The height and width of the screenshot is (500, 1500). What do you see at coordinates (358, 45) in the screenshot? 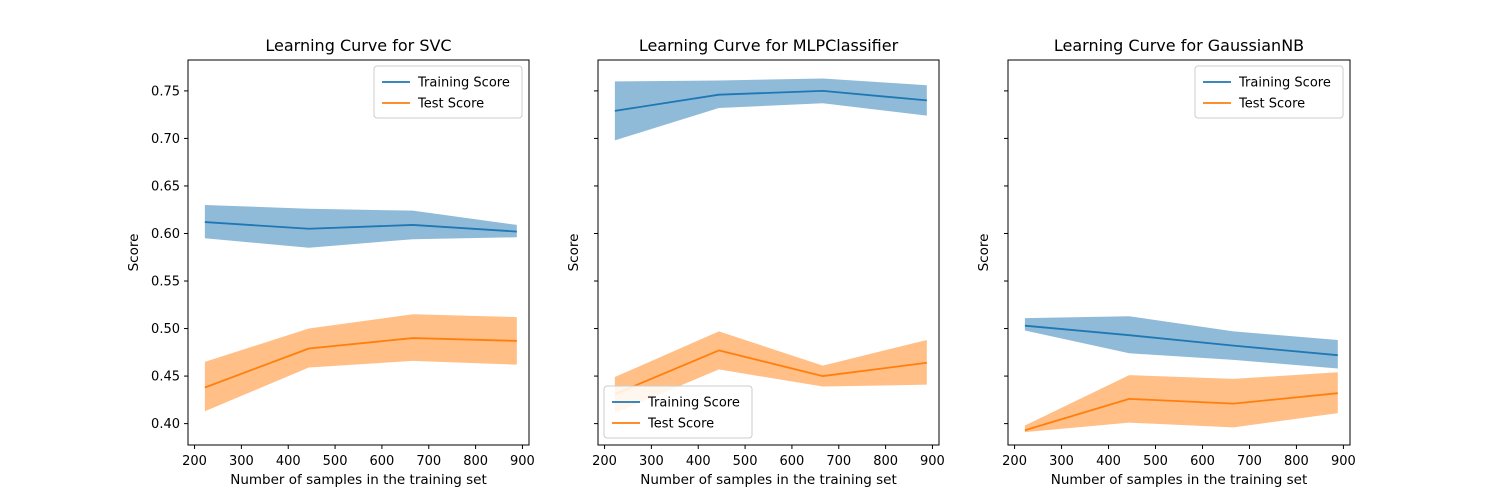
I see `chart-title: Learning Curve for SVC` at bounding box center [358, 45].